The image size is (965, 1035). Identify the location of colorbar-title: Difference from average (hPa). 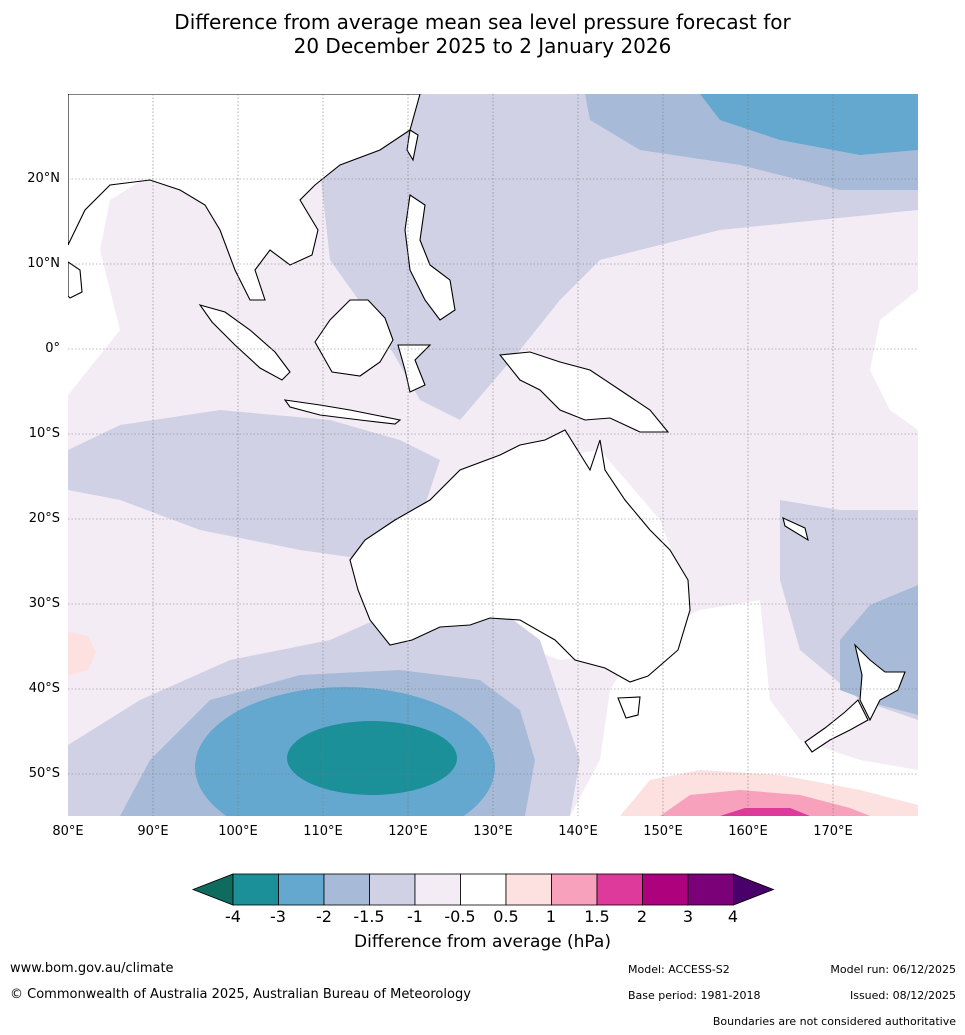
(482, 942).